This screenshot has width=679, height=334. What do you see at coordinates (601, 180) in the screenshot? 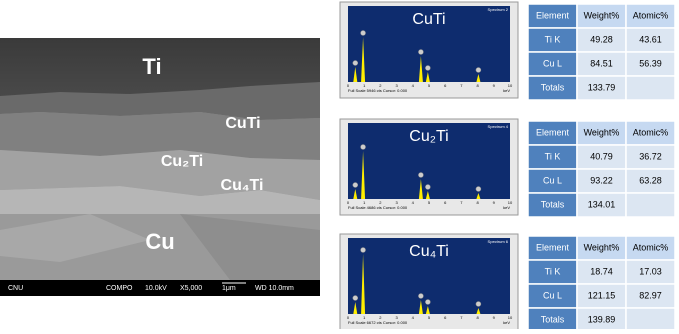
I see `table-value: 93.22` at bounding box center [601, 180].